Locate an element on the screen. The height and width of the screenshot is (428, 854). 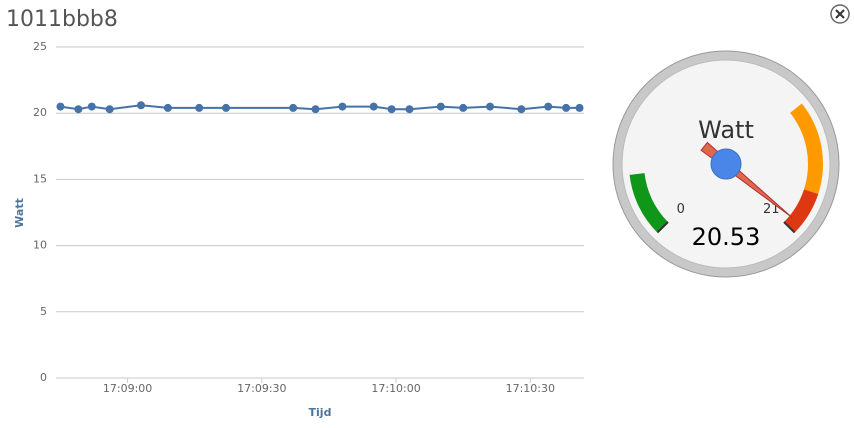
y-tick-label: 5 is located at coordinates (43, 311).